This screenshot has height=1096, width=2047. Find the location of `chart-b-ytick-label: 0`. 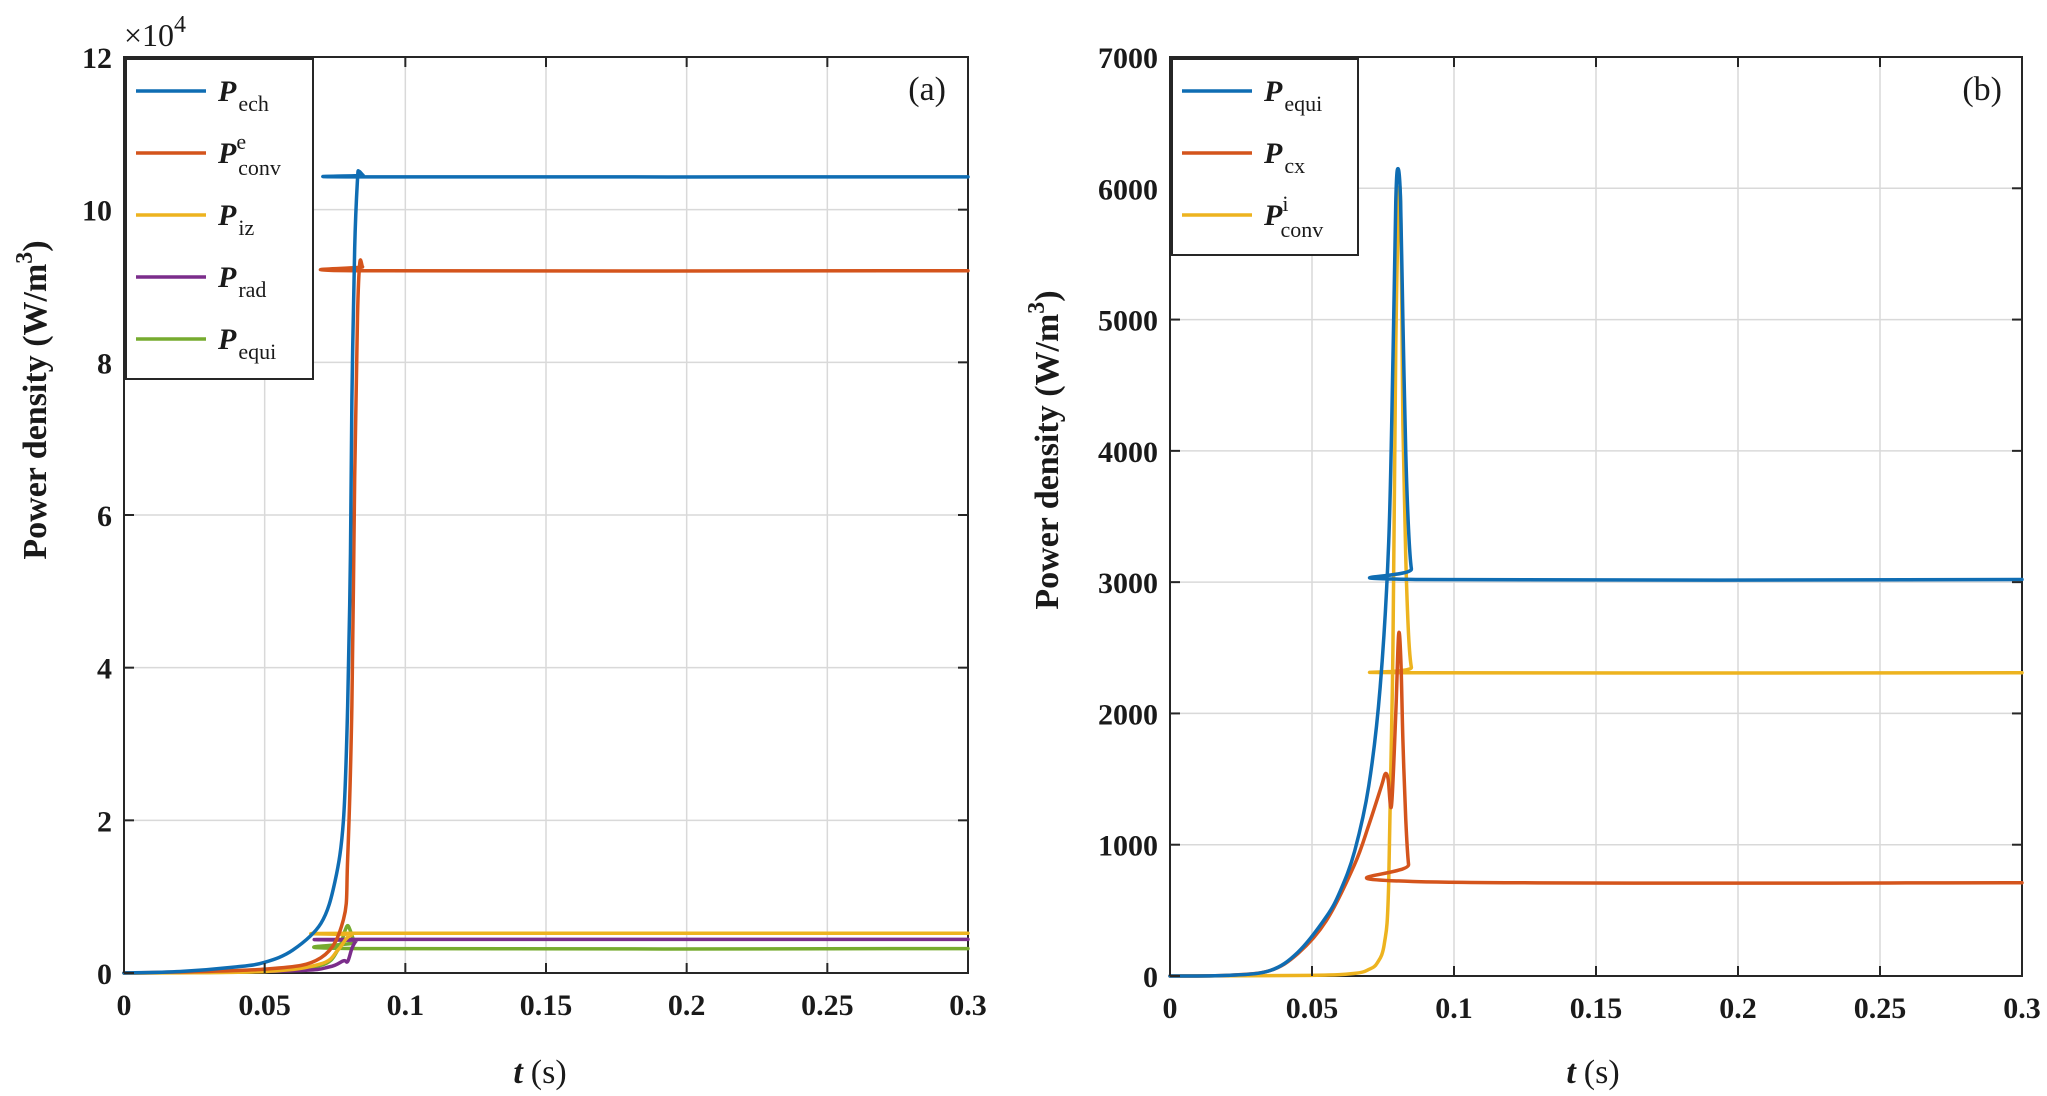

chart-b-ytick-label: 0 is located at coordinates (1150, 977).